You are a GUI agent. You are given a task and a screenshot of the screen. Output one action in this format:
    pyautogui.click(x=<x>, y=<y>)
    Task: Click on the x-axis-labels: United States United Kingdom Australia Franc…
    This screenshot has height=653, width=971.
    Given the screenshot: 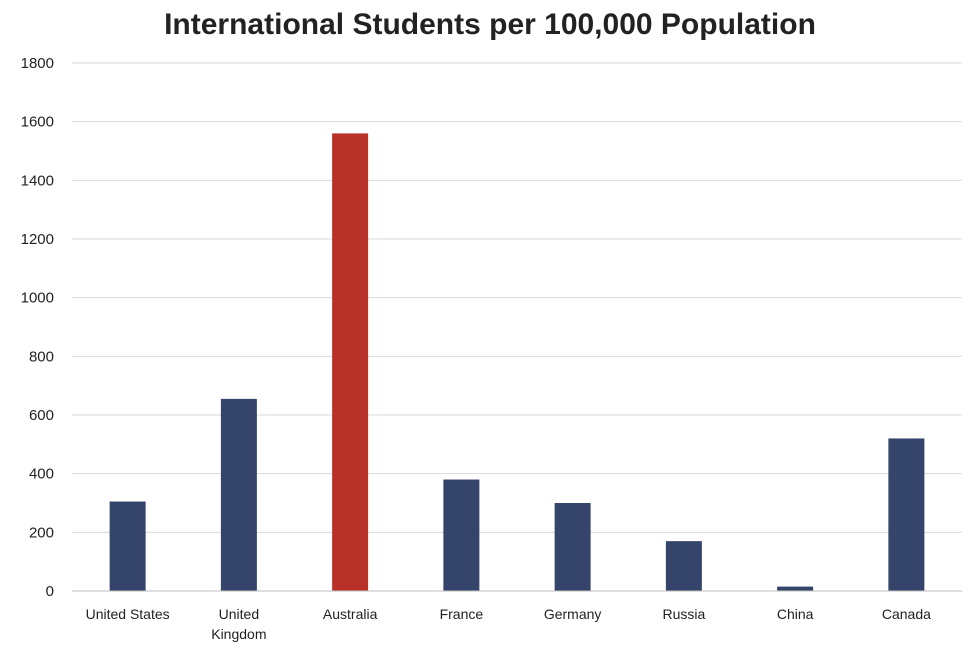 What is the action you would take?
    pyautogui.click(x=509, y=624)
    